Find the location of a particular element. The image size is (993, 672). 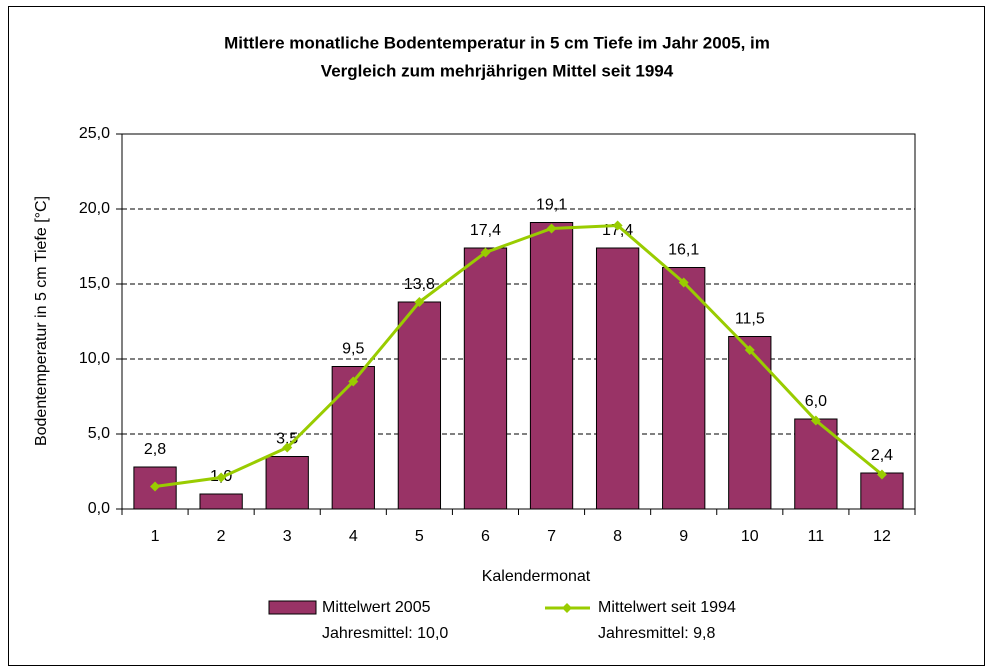

x-tick-label: 1 is located at coordinates (155, 536).